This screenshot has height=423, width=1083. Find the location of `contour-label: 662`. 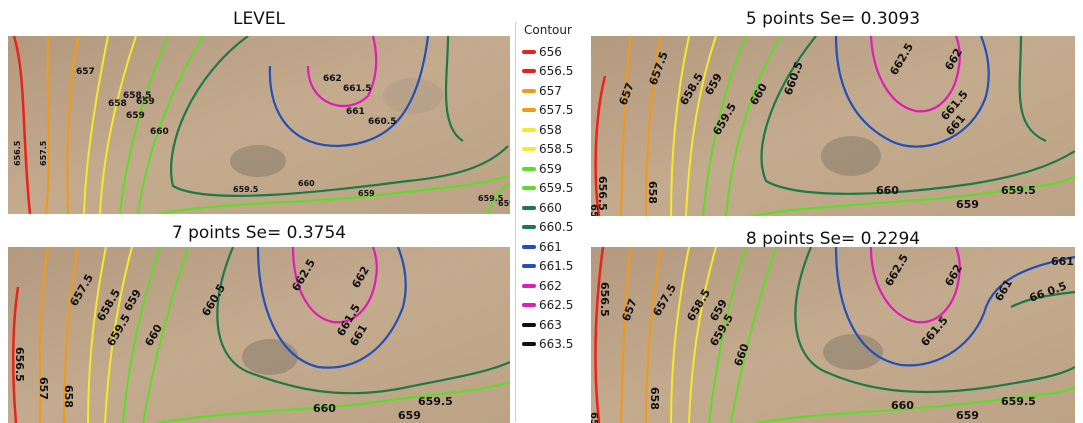

contour-label: 662 is located at coordinates (332, 79).